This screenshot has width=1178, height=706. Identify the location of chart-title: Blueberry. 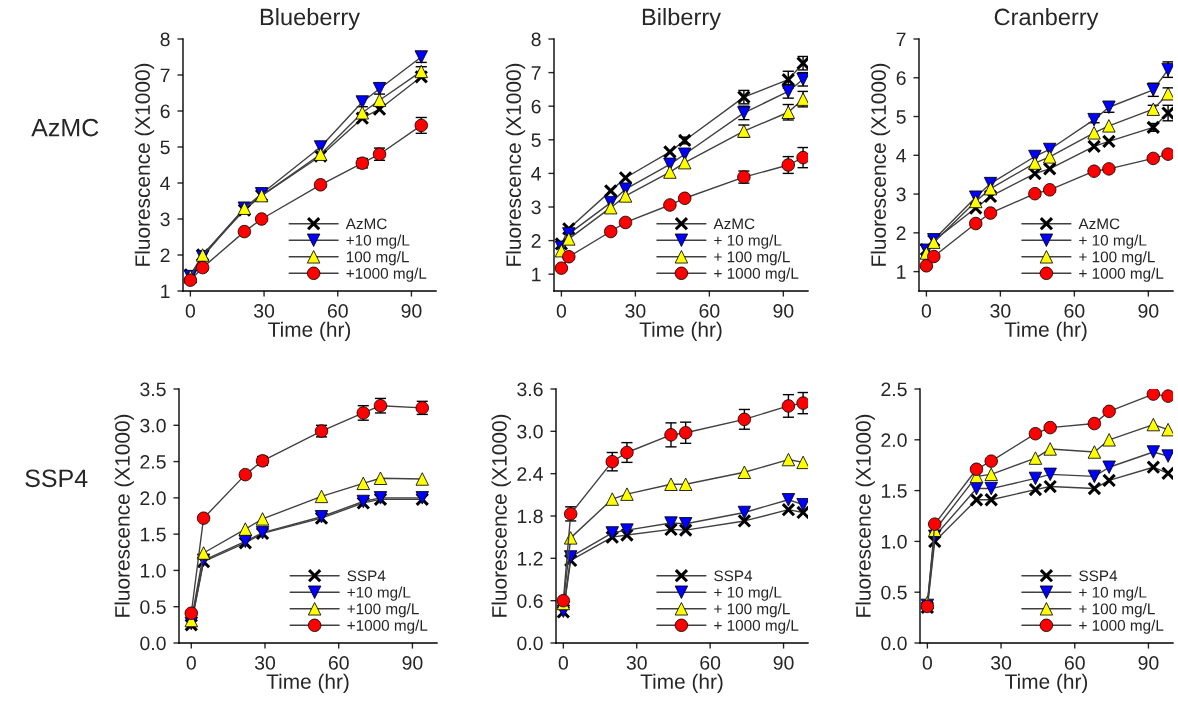
(310, 19).